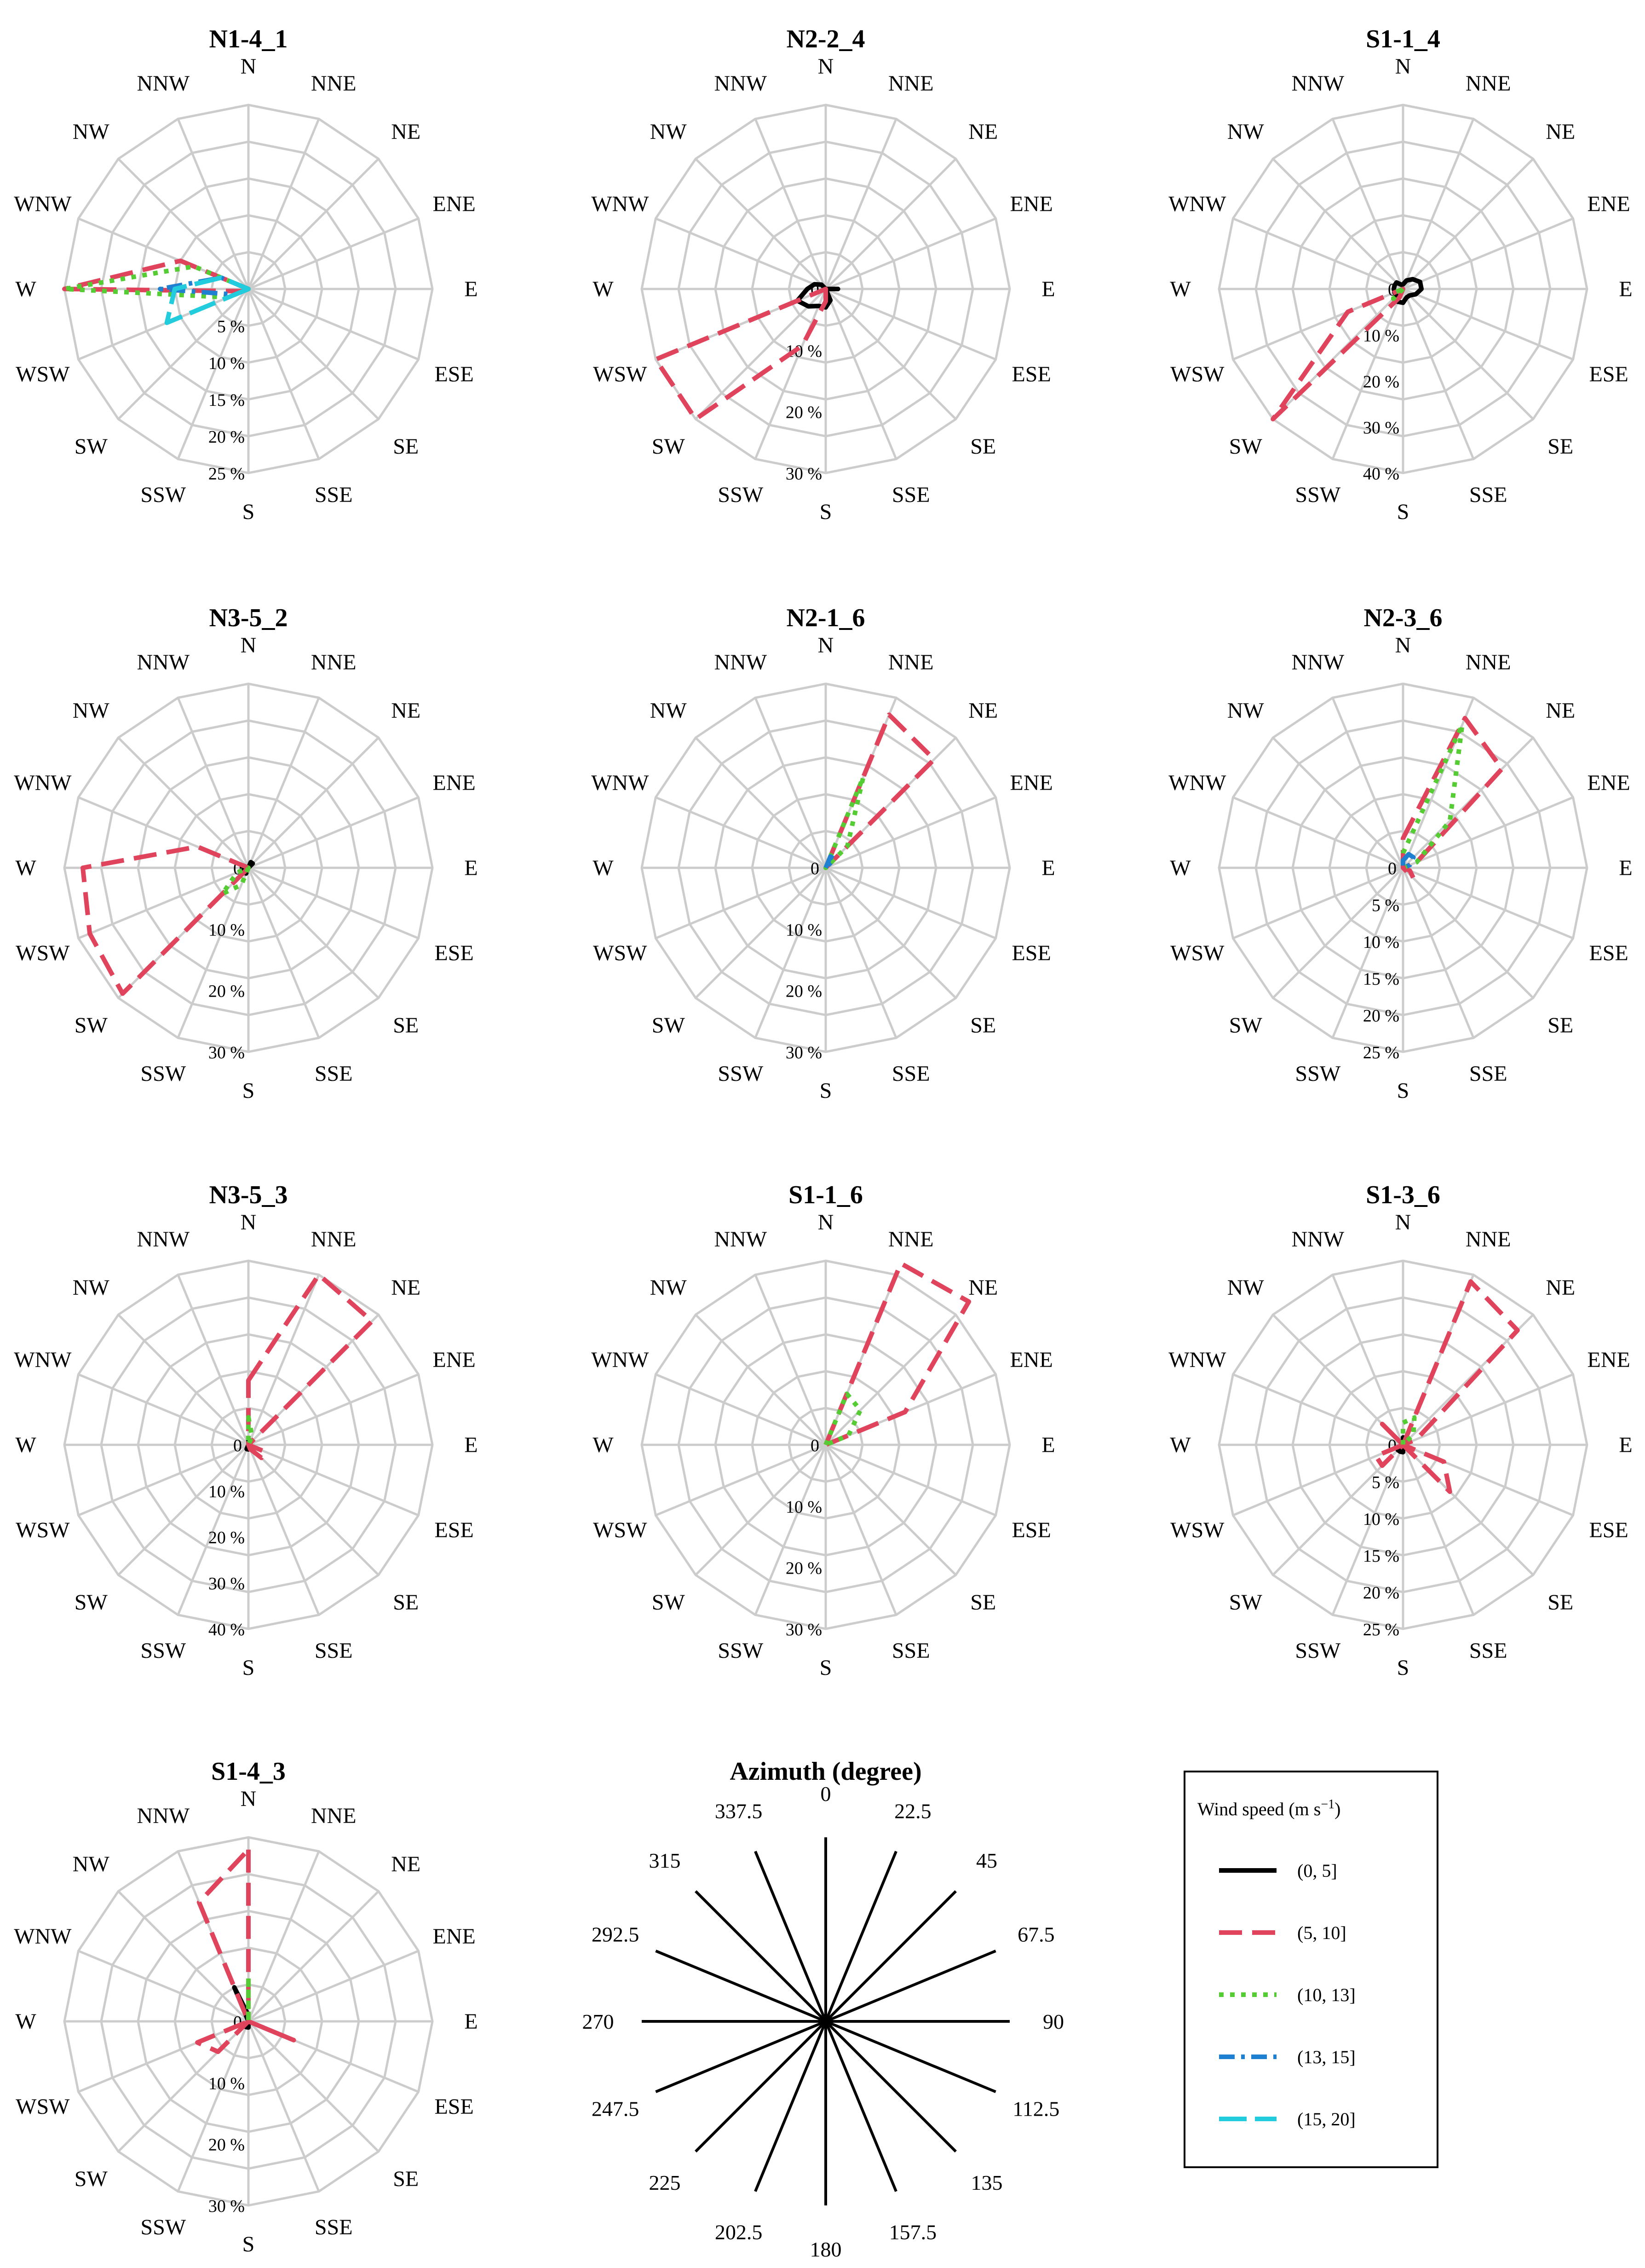 Image resolution: width=1645 pixels, height=2268 pixels. Describe the element at coordinates (1381, 979) in the screenshot. I see `tick-label: 15 %` at that location.